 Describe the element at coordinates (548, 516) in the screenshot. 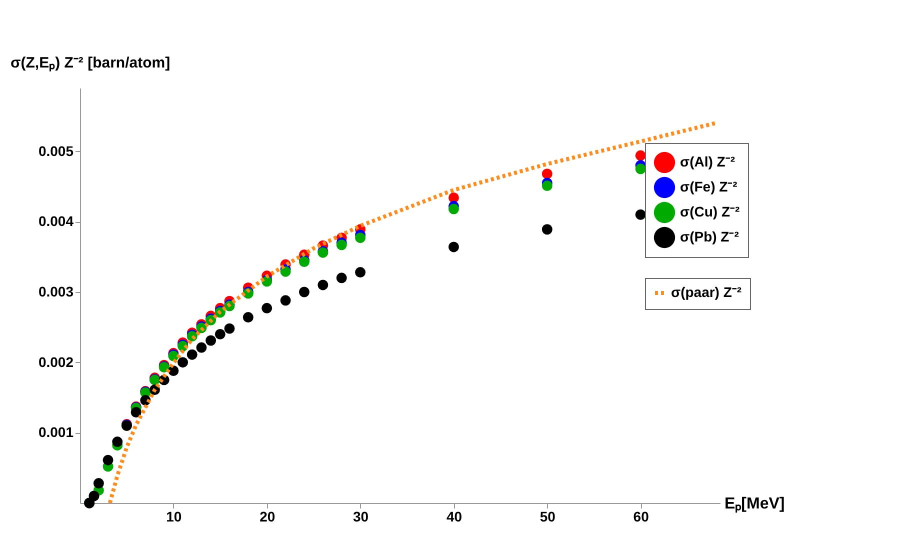

I see `x-tick-label: 50` at that location.